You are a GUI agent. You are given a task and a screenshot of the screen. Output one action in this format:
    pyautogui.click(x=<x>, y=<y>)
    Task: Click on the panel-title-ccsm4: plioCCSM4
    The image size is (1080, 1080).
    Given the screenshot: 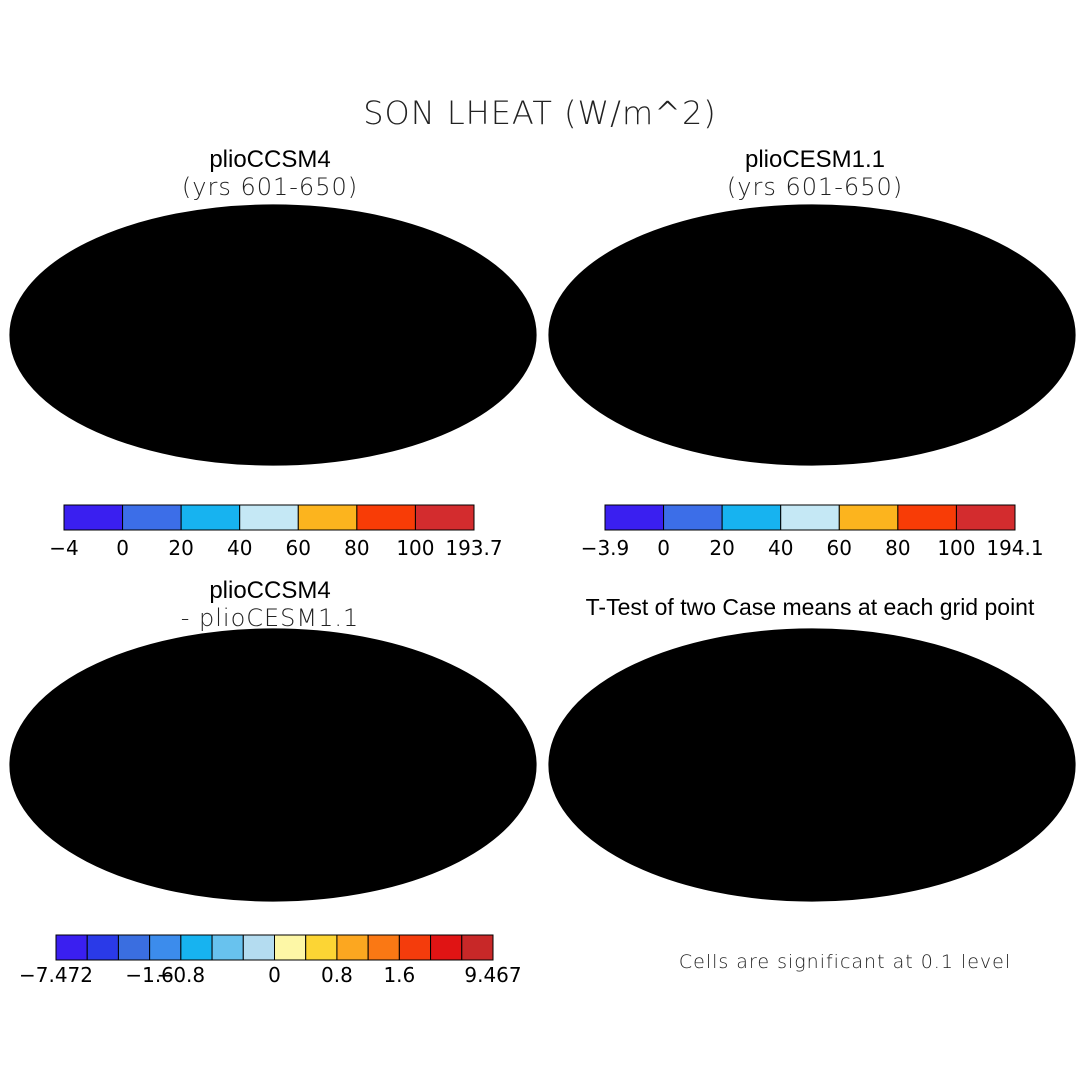 What is the action you would take?
    pyautogui.click(x=270, y=159)
    